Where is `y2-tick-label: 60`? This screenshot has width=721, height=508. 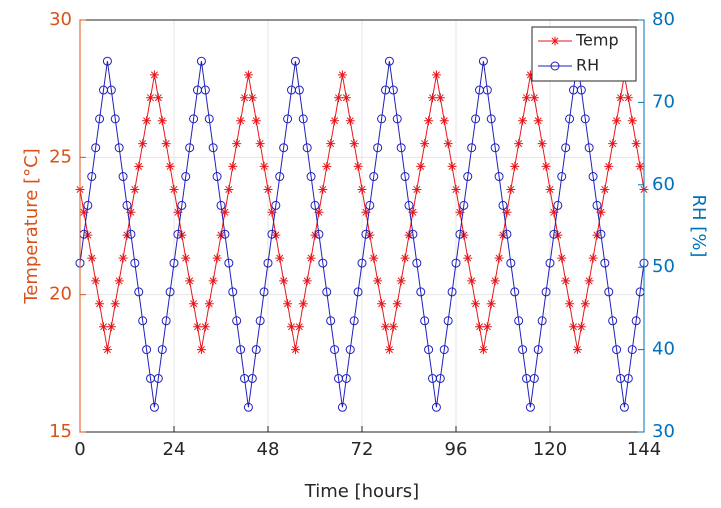
y2-tick-label: 60 is located at coordinates (663, 184).